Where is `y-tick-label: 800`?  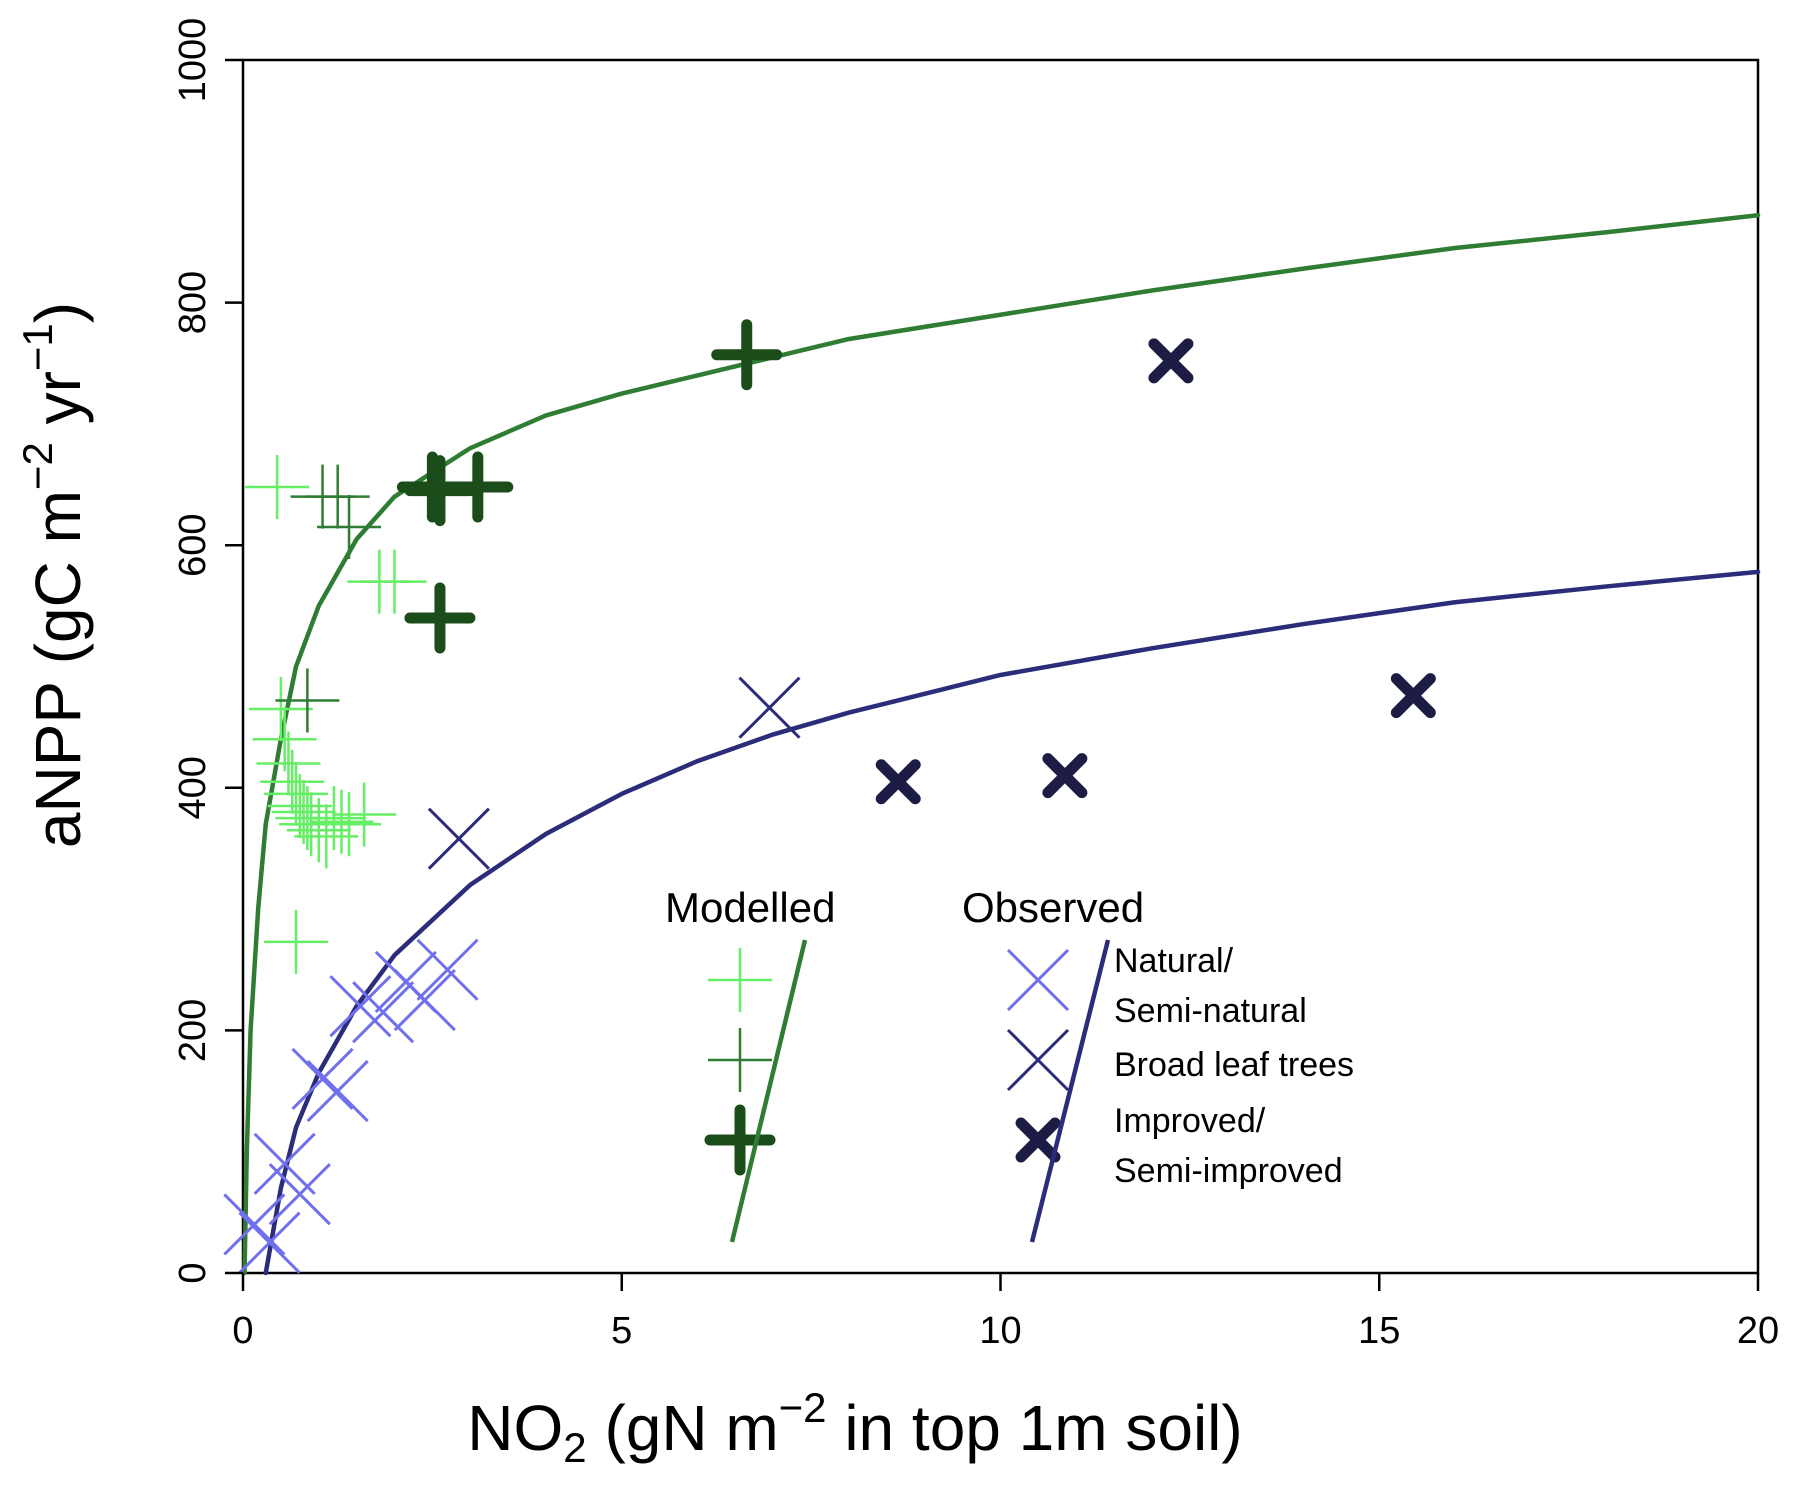 y-tick-label: 800 is located at coordinates (193, 302).